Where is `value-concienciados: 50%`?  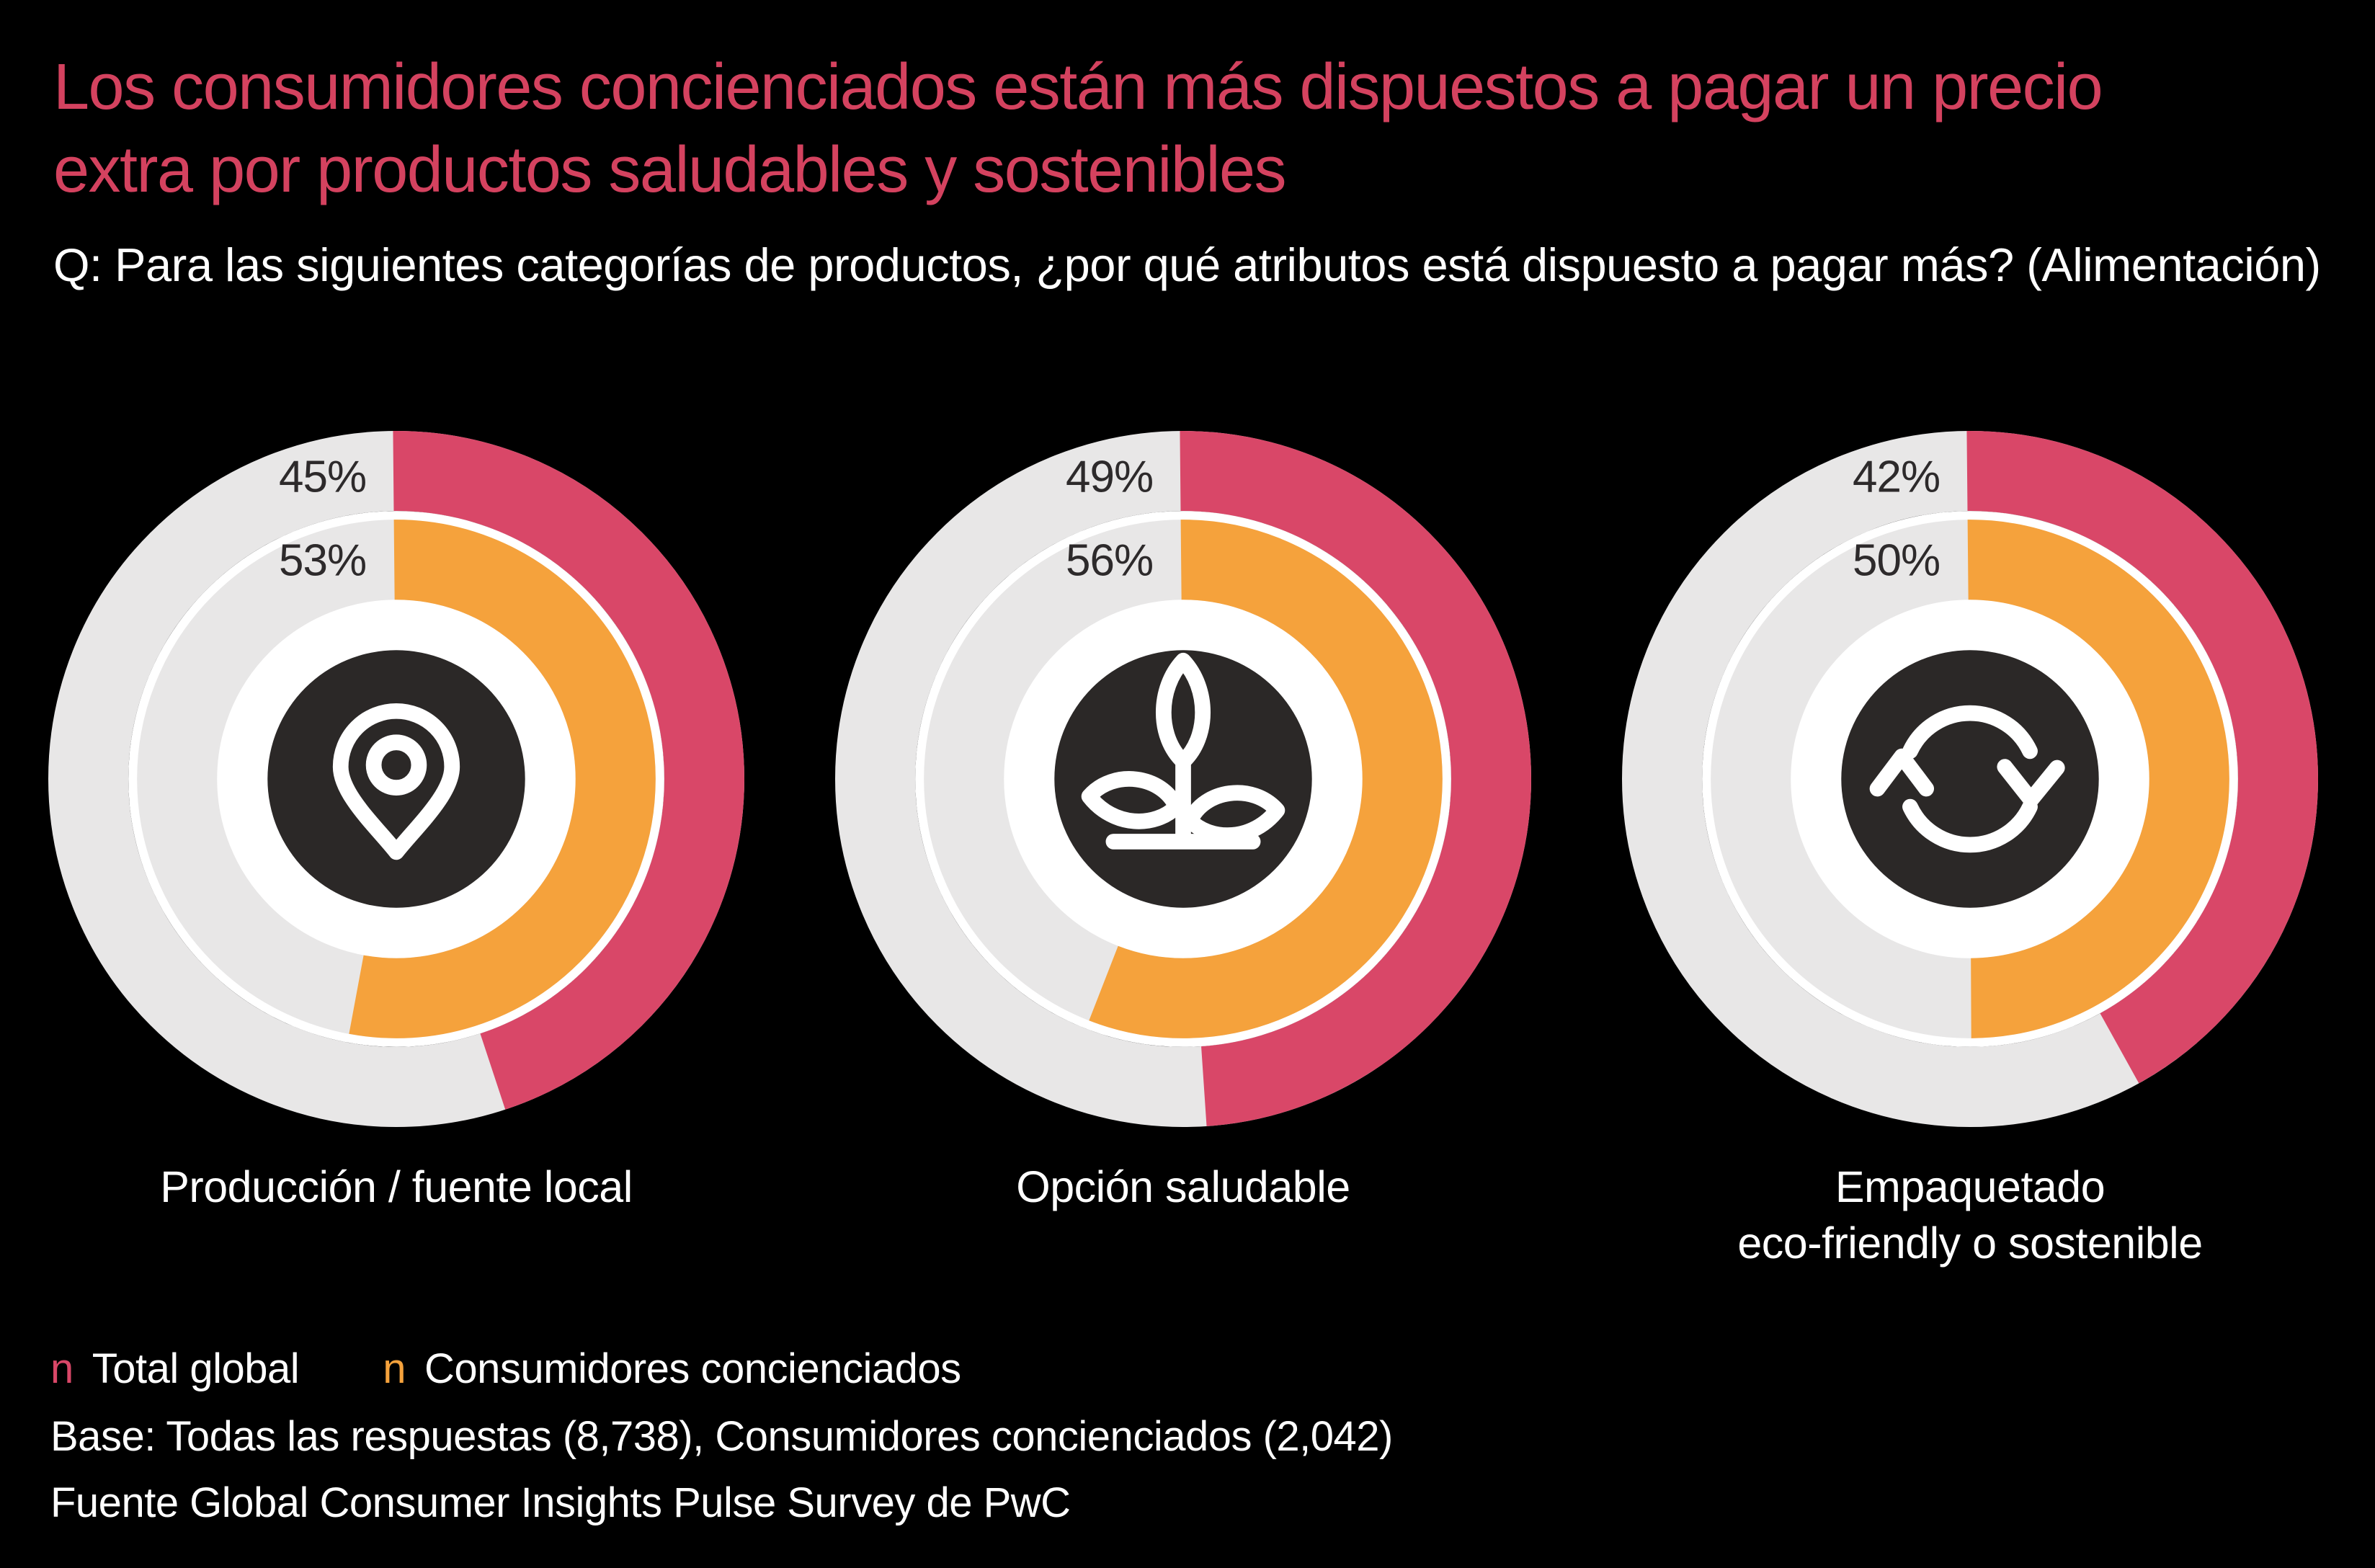 value-concienciados: 50% is located at coordinates (1896, 560).